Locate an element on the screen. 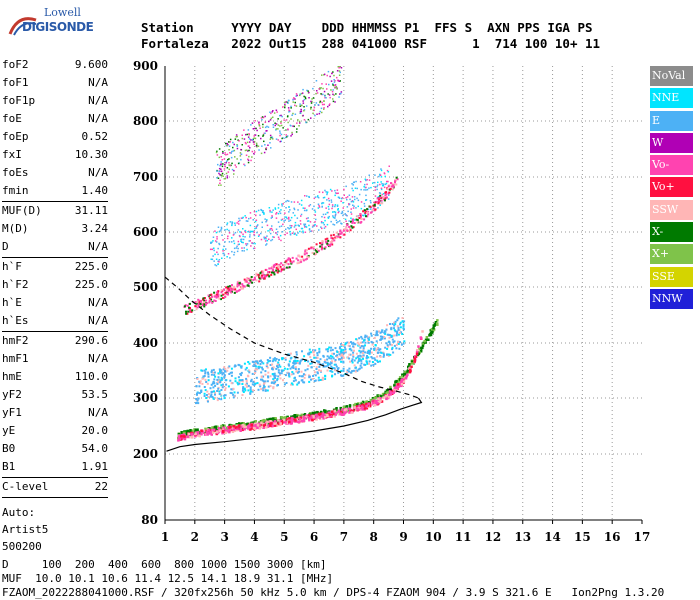  param-name: fmin is located at coordinates (15, 190).